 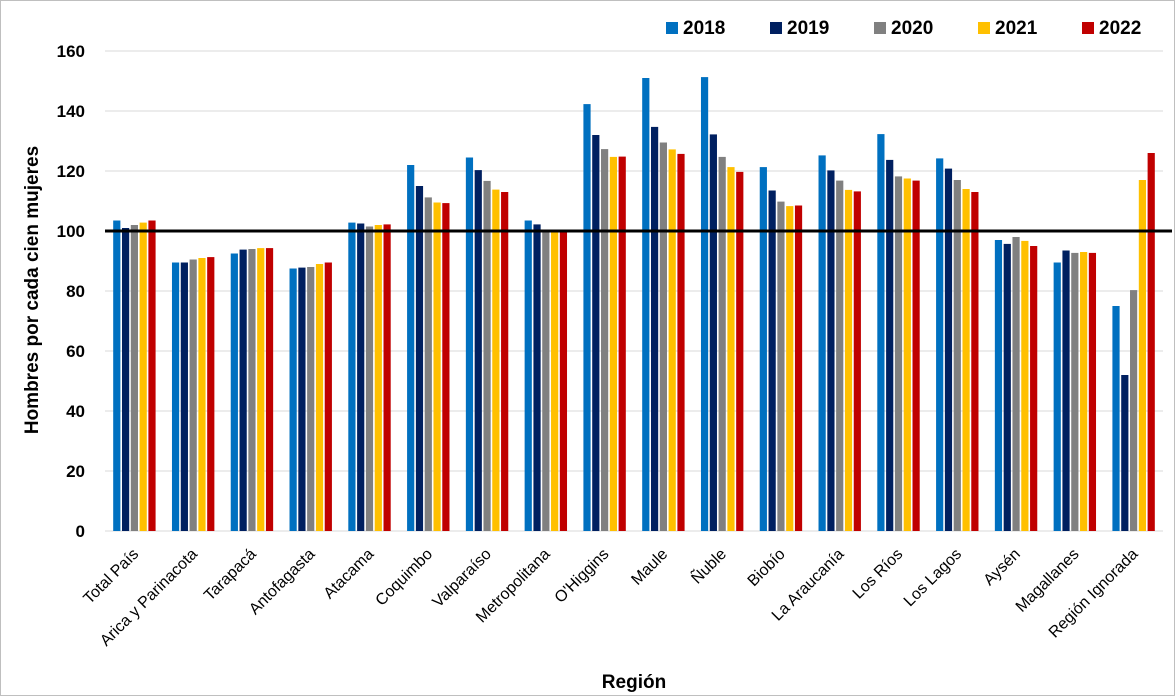 What do you see at coordinates (933, 578) in the screenshot?
I see `x-tick-label: Los Lagos` at bounding box center [933, 578].